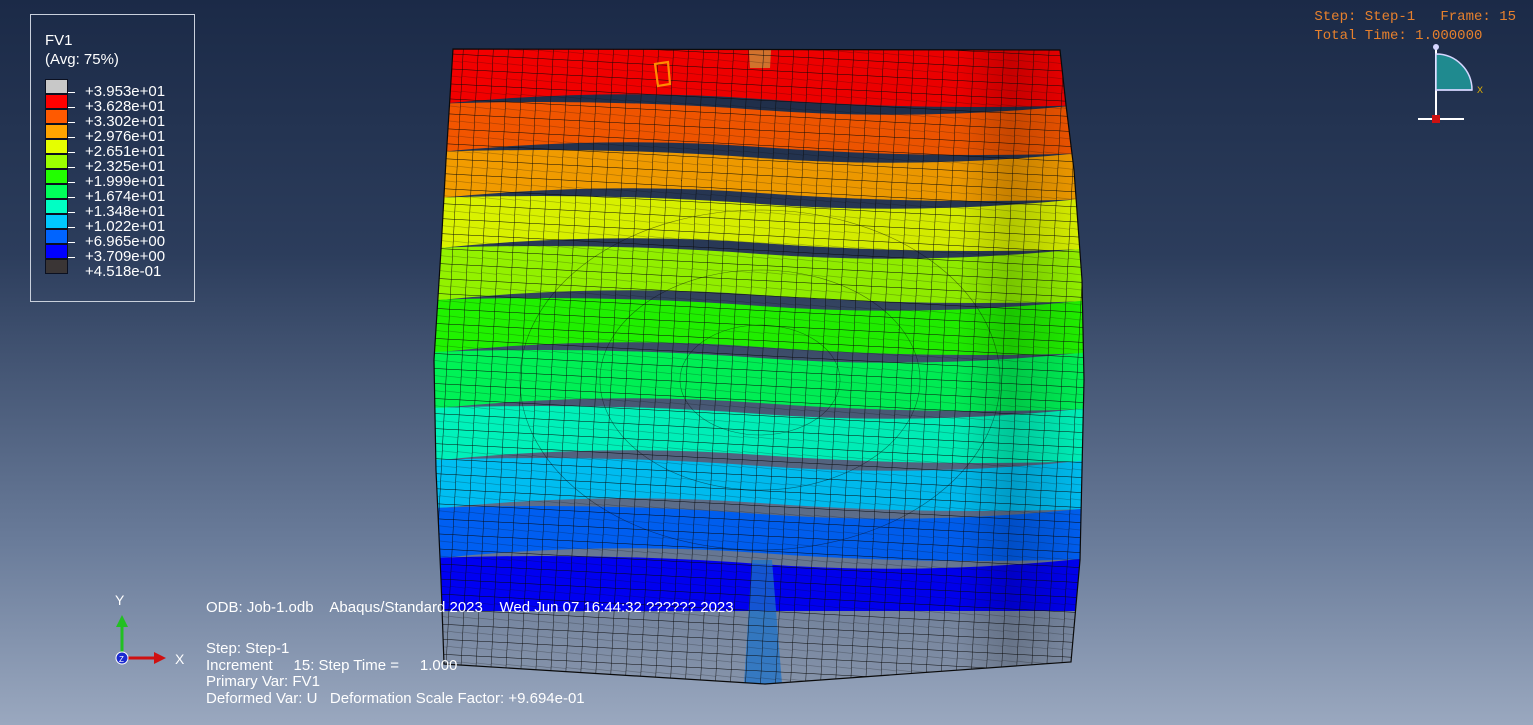  What do you see at coordinates (1480, 90) in the screenshot?
I see `triad-x-label: X` at bounding box center [1480, 90].